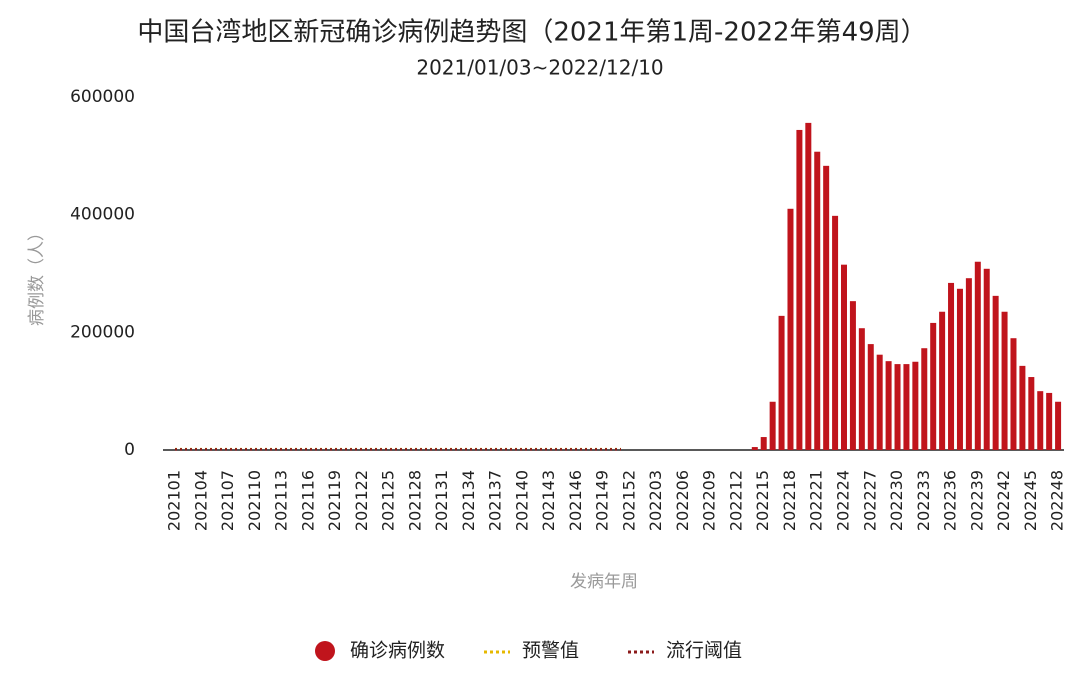 This screenshot has height=677, width=1080. I want to click on x-tick-label: 202248, so click(1057, 500).